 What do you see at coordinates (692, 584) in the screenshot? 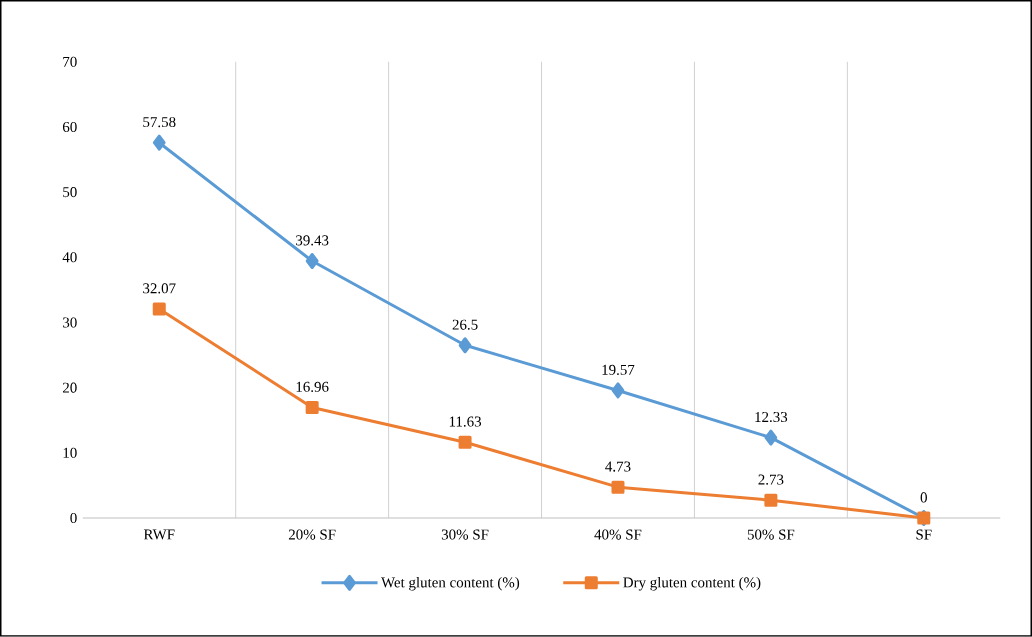
I see `legend-label: Dry gluten content (%)` at bounding box center [692, 584].